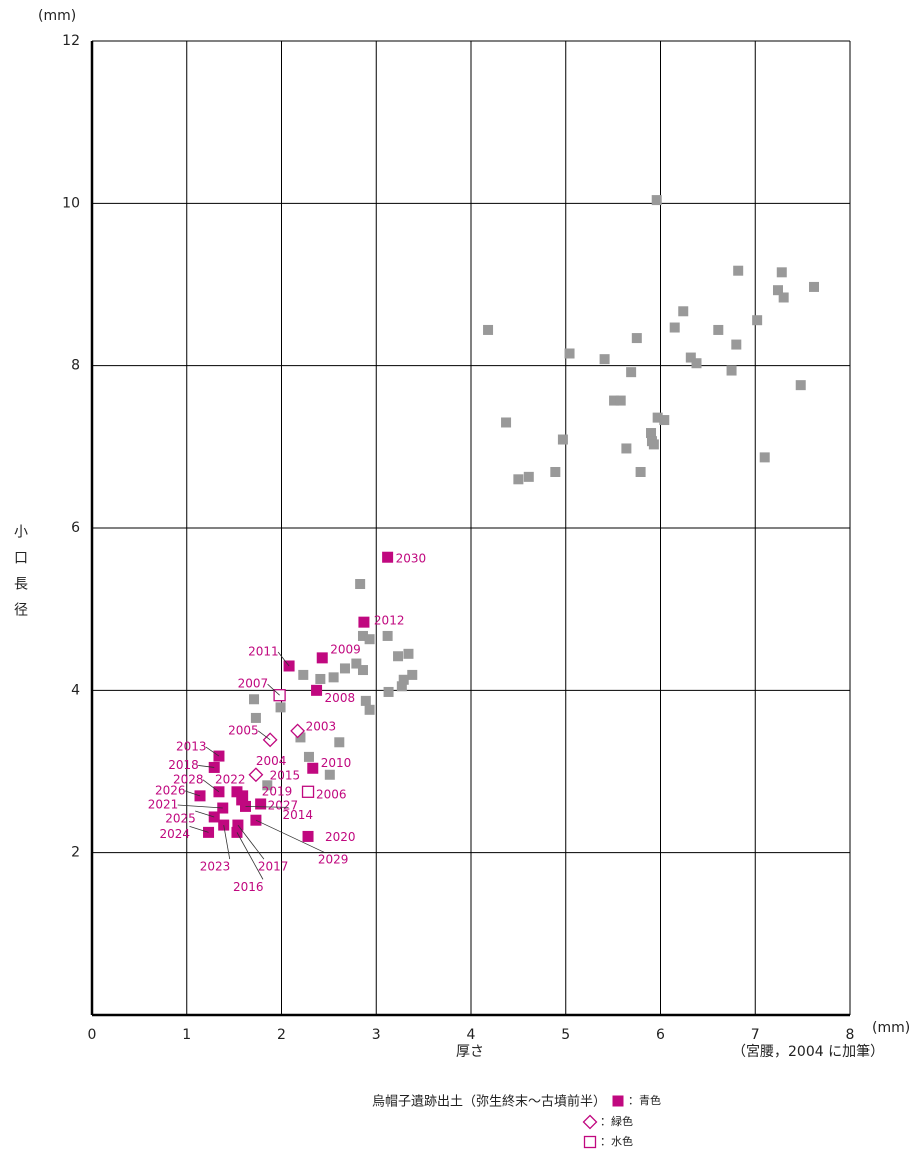  What do you see at coordinates (321, 726) in the screenshot?
I see `point-label: 2003` at bounding box center [321, 726].